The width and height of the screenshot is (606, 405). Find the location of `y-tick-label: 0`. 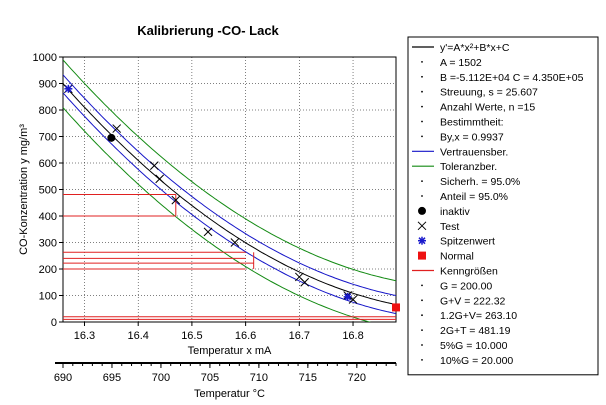

y-tick-label: 0 is located at coordinates (54, 323).